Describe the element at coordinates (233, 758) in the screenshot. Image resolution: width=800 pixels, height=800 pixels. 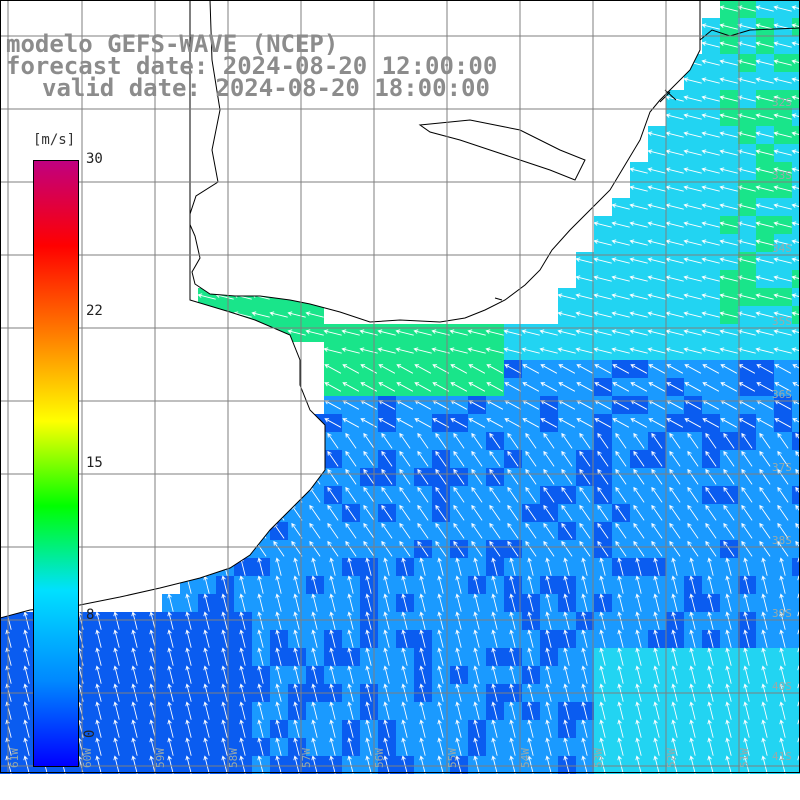
I see `longitude-label: 58W` at that location.